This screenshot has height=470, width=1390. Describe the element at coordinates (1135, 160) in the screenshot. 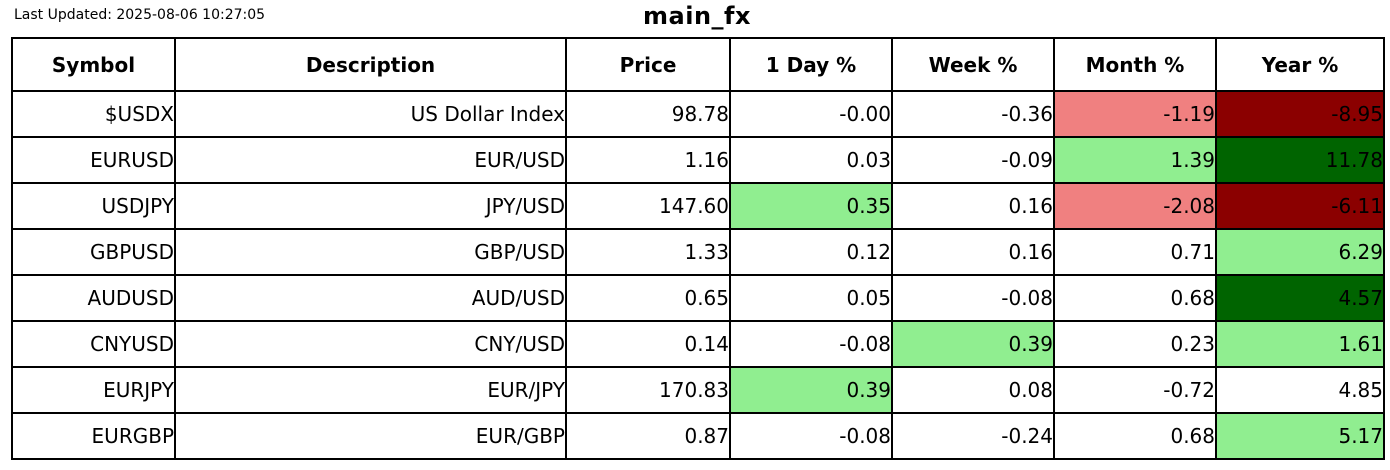

I see `cell-month: 1.39` at that location.